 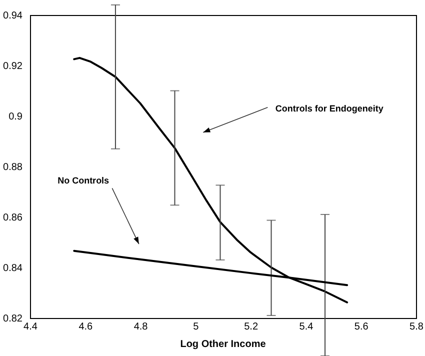 What do you see at coordinates (13, 319) in the screenshot?
I see `y-tick-label: 0.82` at bounding box center [13, 319].